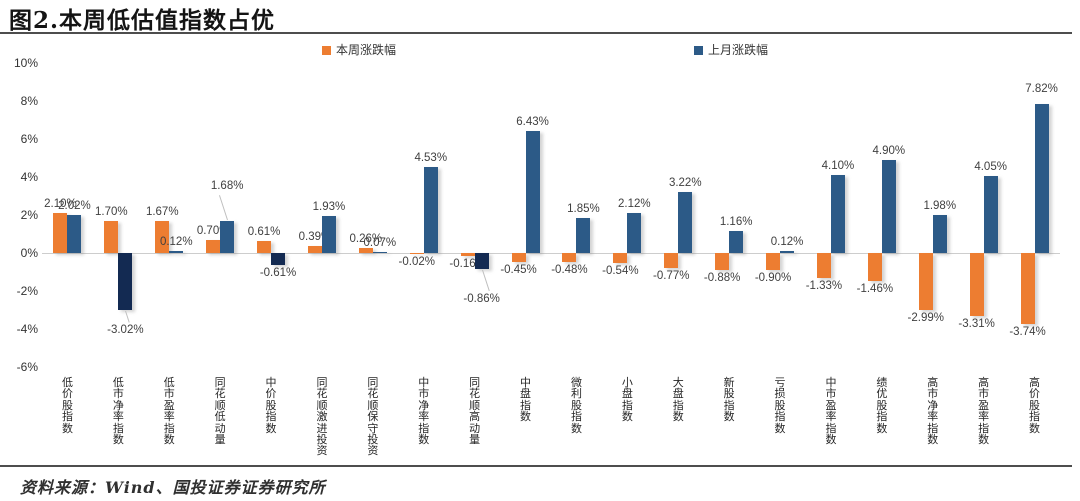  What do you see at coordinates (518, 269) in the screenshot?
I see `value-label-week-9: -0.45%` at bounding box center [518, 269].